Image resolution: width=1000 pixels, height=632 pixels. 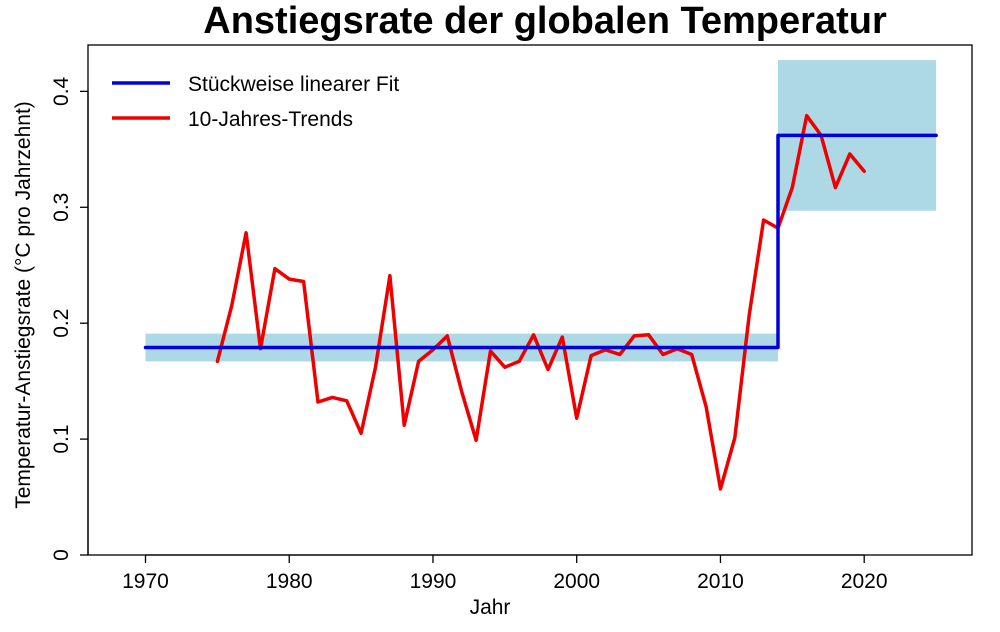 What do you see at coordinates (720, 581) in the screenshot?
I see `x-tick-label: 2010` at bounding box center [720, 581].